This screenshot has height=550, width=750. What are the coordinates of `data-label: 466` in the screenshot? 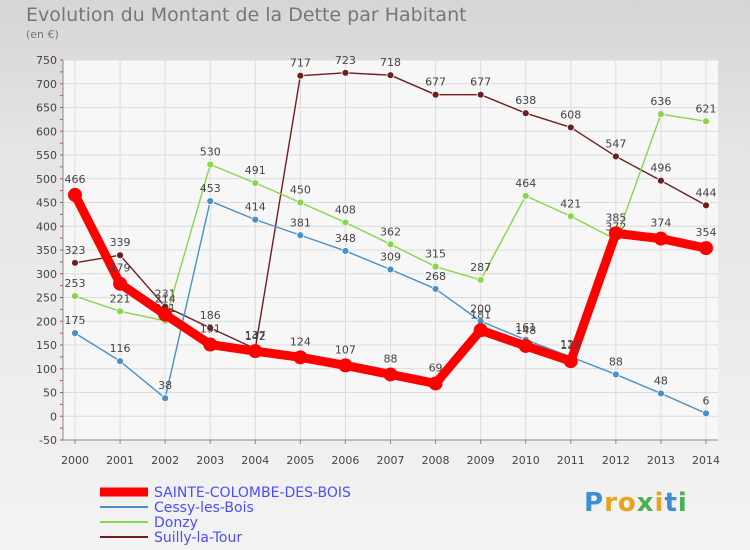 It's located at (75, 179).